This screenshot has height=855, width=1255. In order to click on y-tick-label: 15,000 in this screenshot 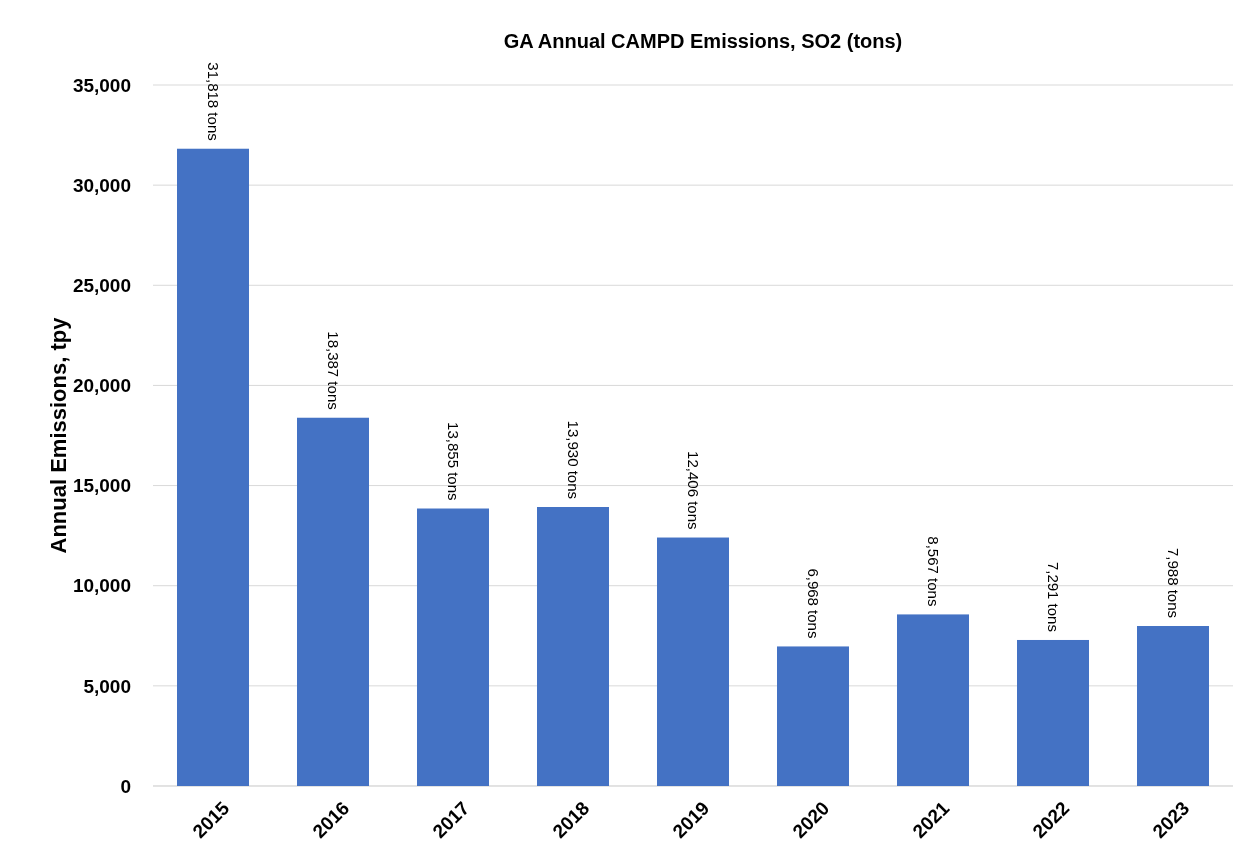, I will do `click(101, 486)`.